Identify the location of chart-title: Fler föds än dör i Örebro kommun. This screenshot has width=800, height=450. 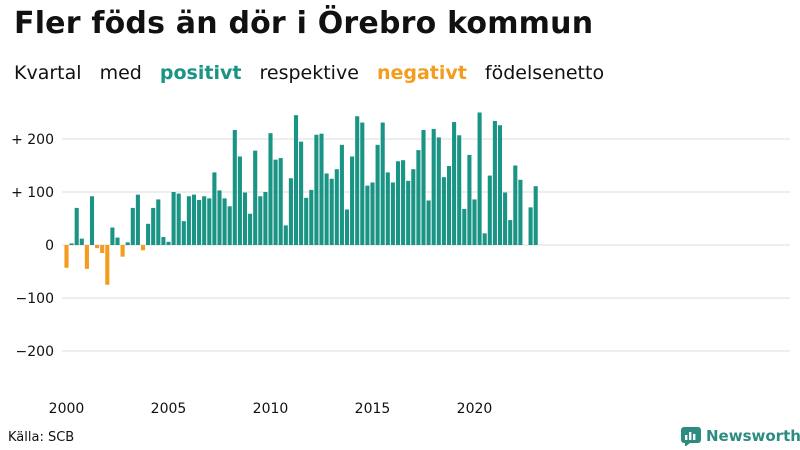
(304, 23).